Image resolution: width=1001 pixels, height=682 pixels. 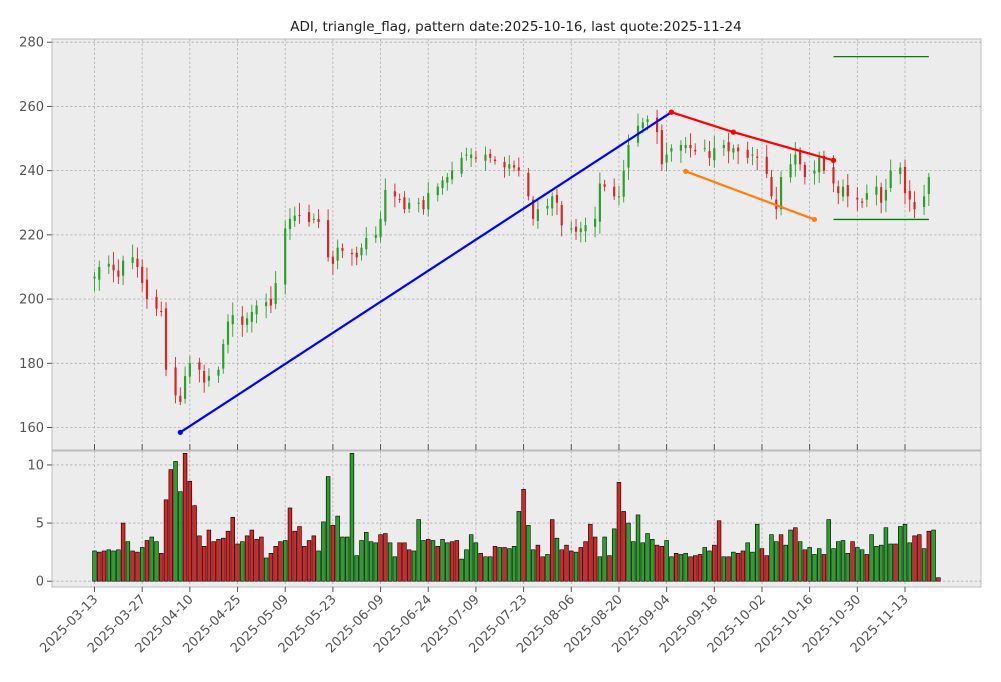 I want to click on trendline-point, so click(x=180, y=432).